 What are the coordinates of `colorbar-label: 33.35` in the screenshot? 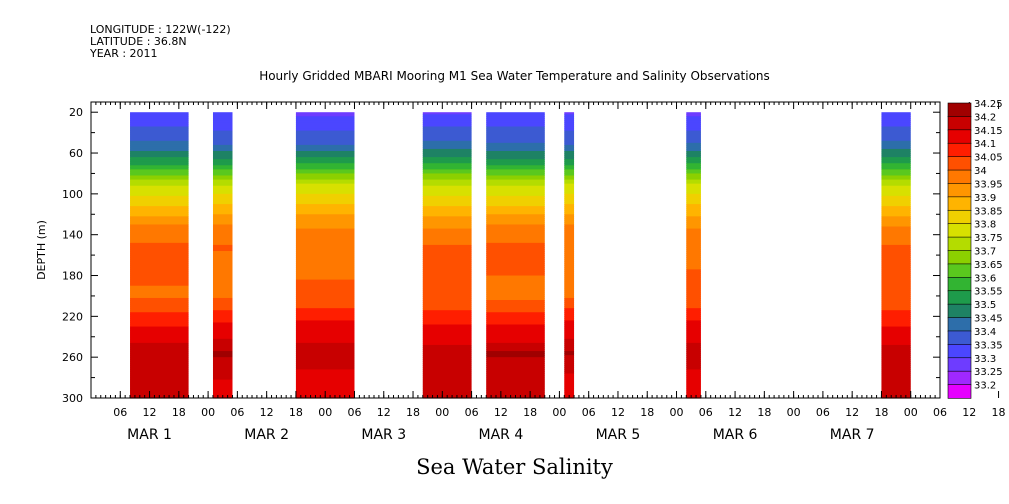 It's located at (988, 345).